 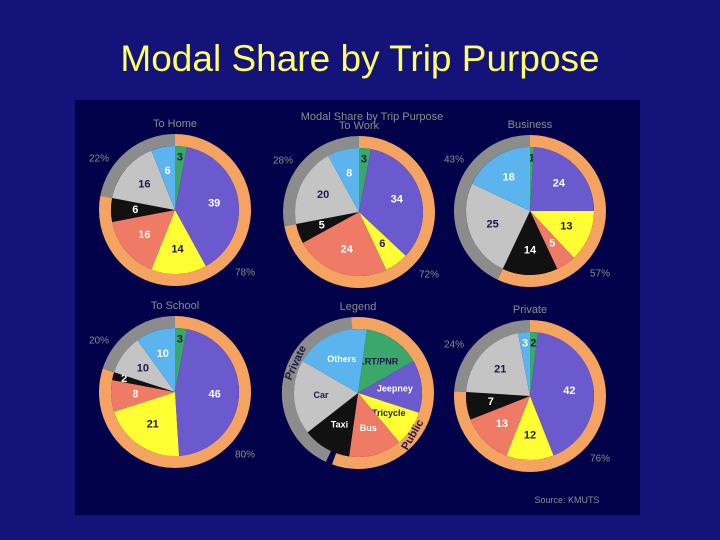 What do you see at coordinates (321, 395) in the screenshot?
I see `legend-item-label: Car` at bounding box center [321, 395].